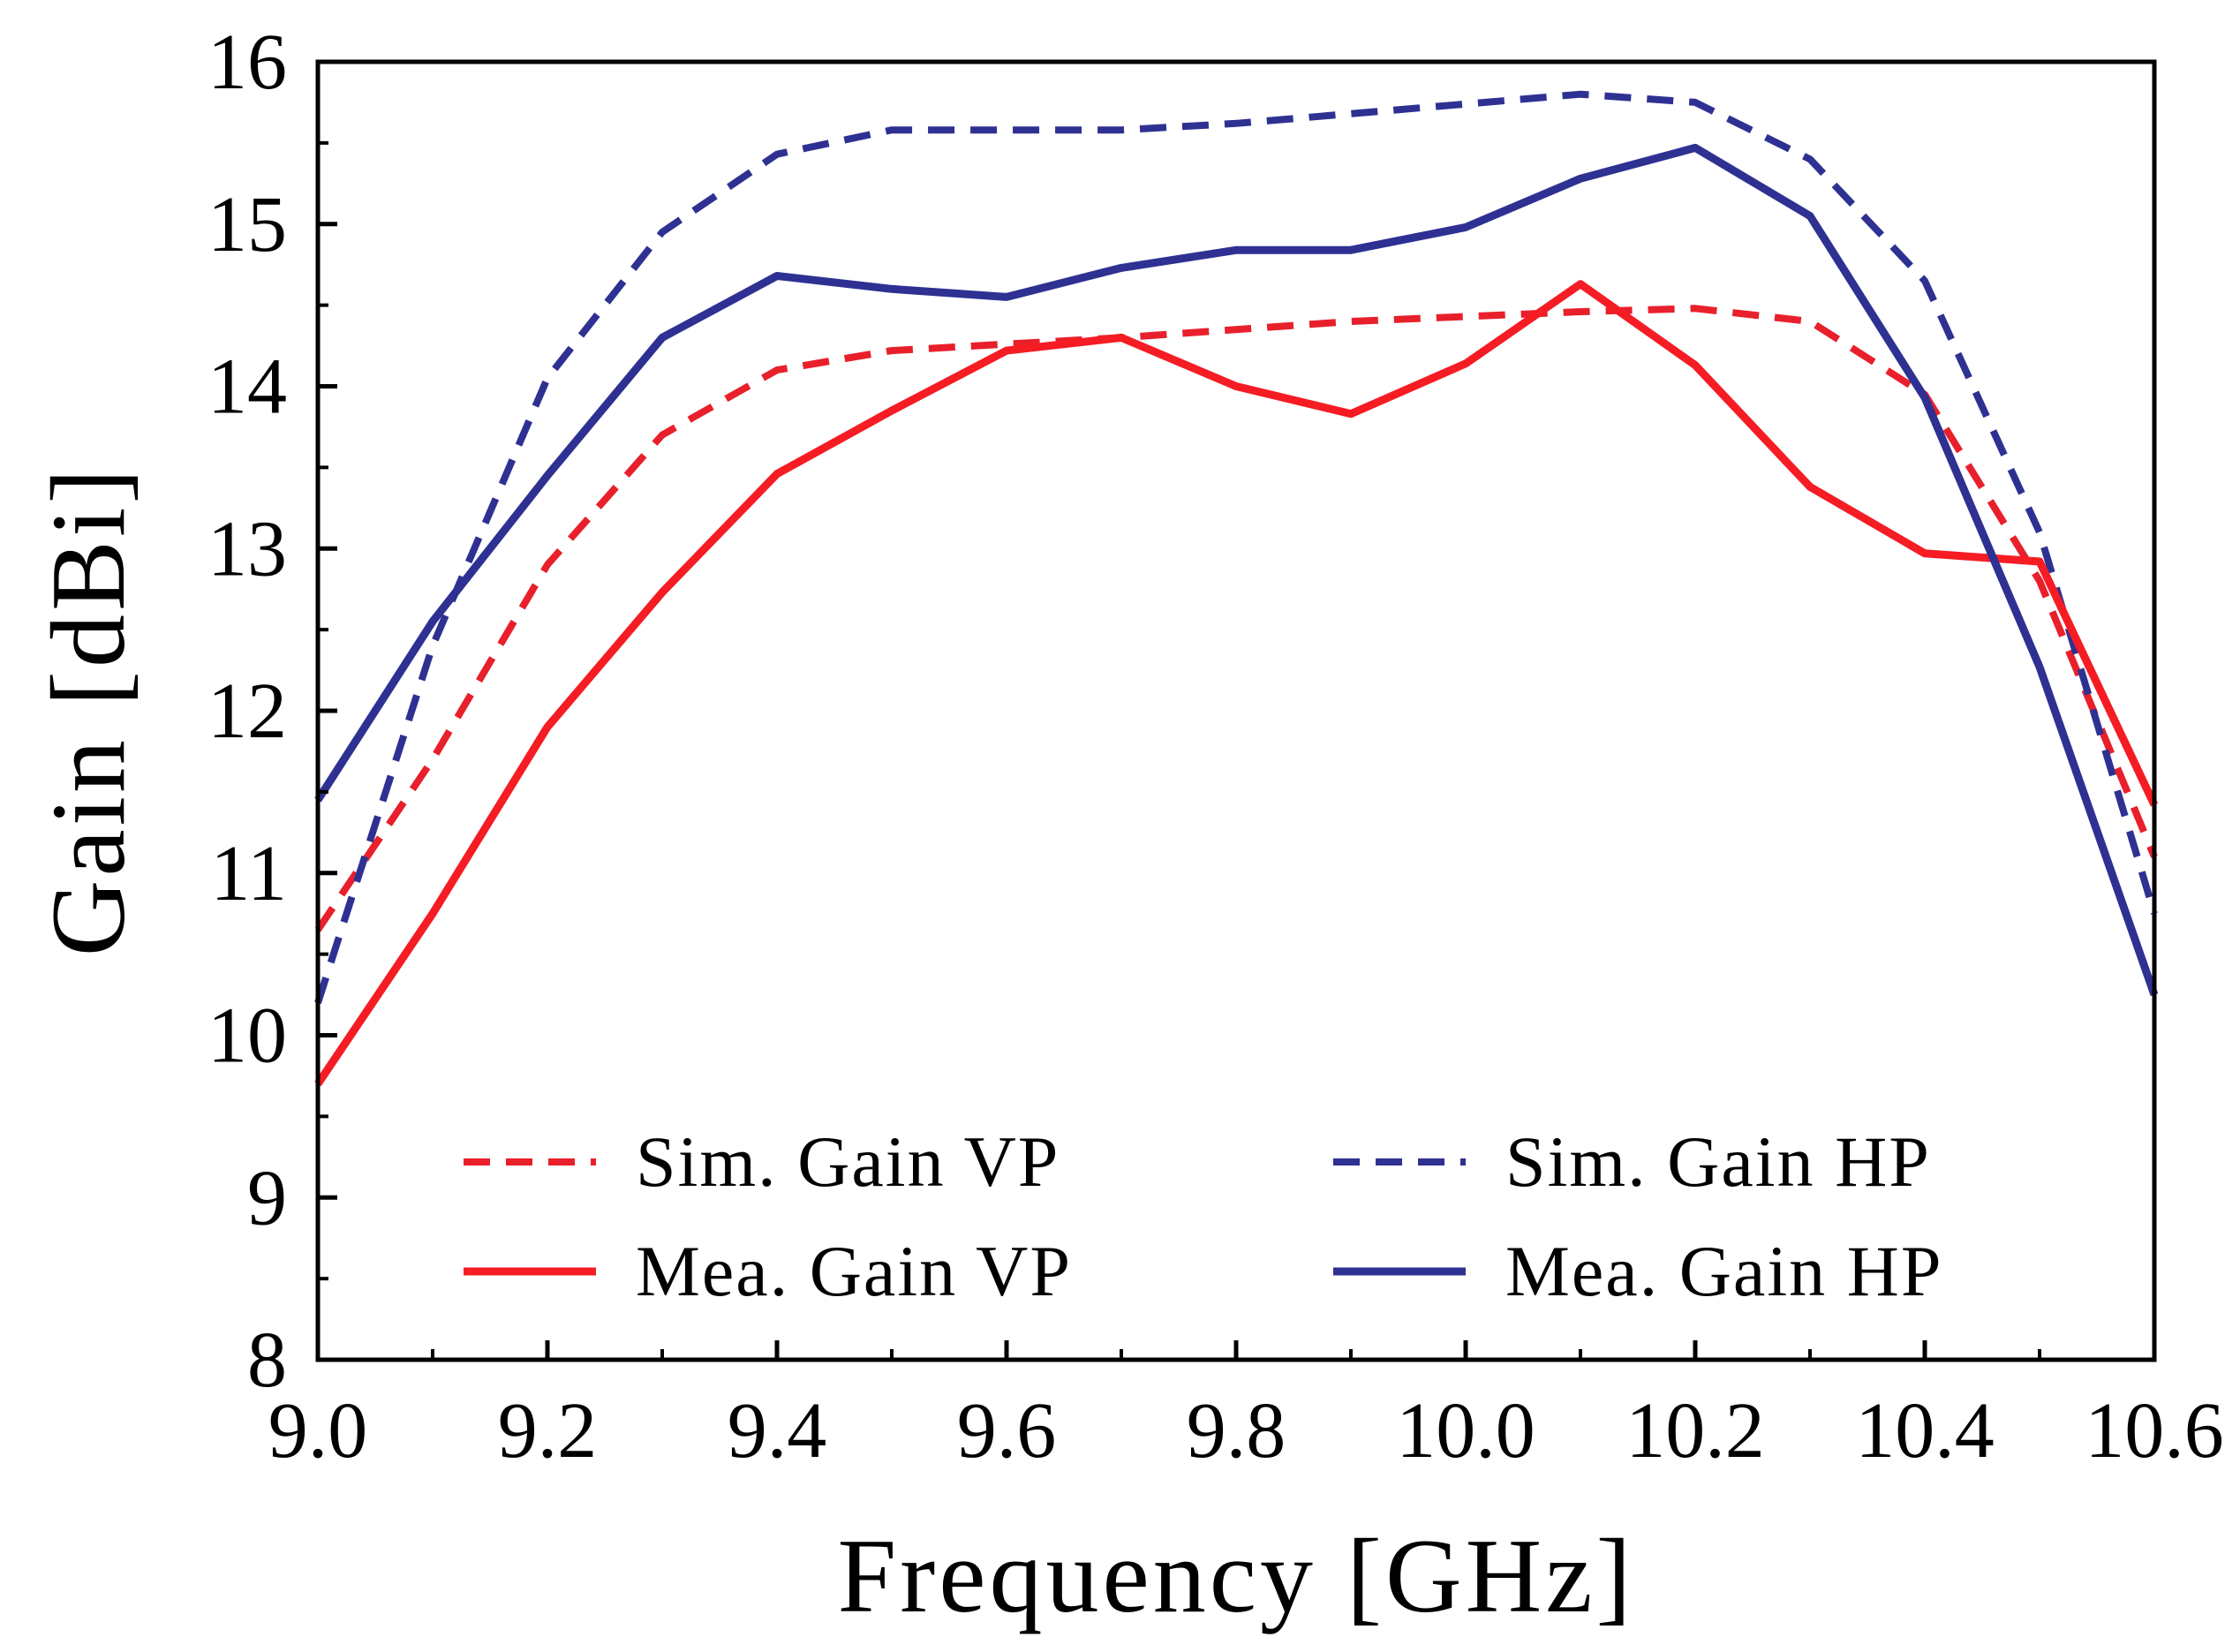 Image resolution: width=2240 pixels, height=1652 pixels. I want to click on y-tick-label: 16, so click(247, 62).